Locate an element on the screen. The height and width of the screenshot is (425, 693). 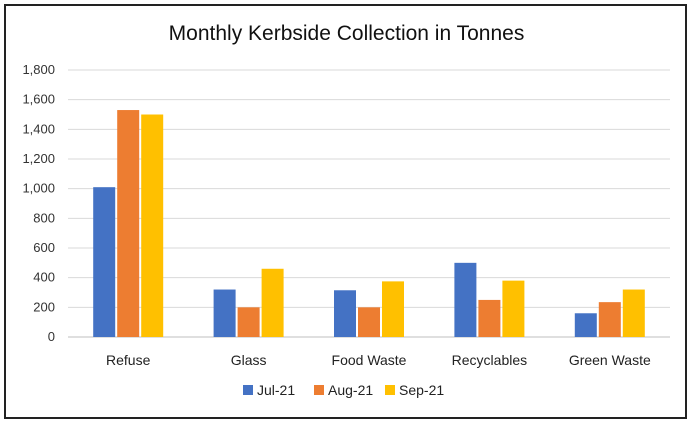
legend: Jul-21 Aug-21 Sep-21 is located at coordinates (343, 390).